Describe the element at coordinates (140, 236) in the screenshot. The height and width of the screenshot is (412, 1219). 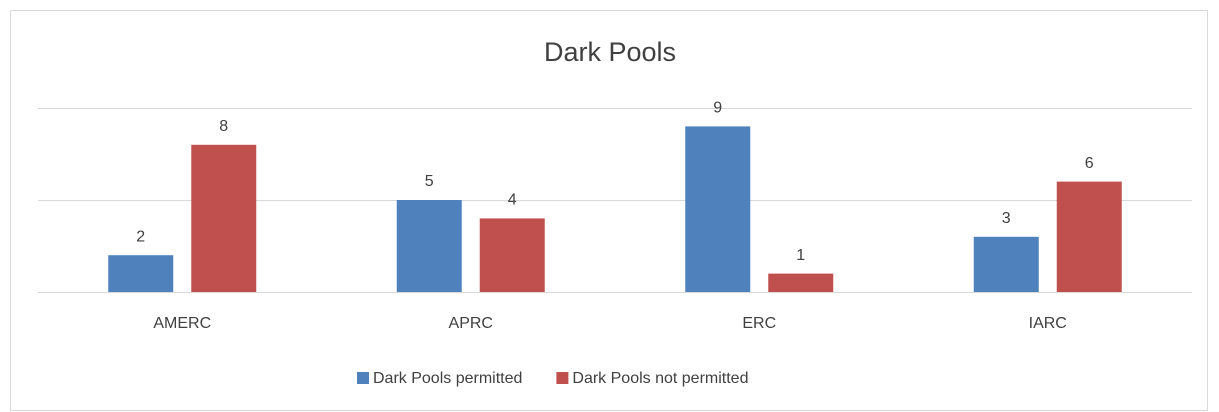
I see `data-label: 2` at that location.